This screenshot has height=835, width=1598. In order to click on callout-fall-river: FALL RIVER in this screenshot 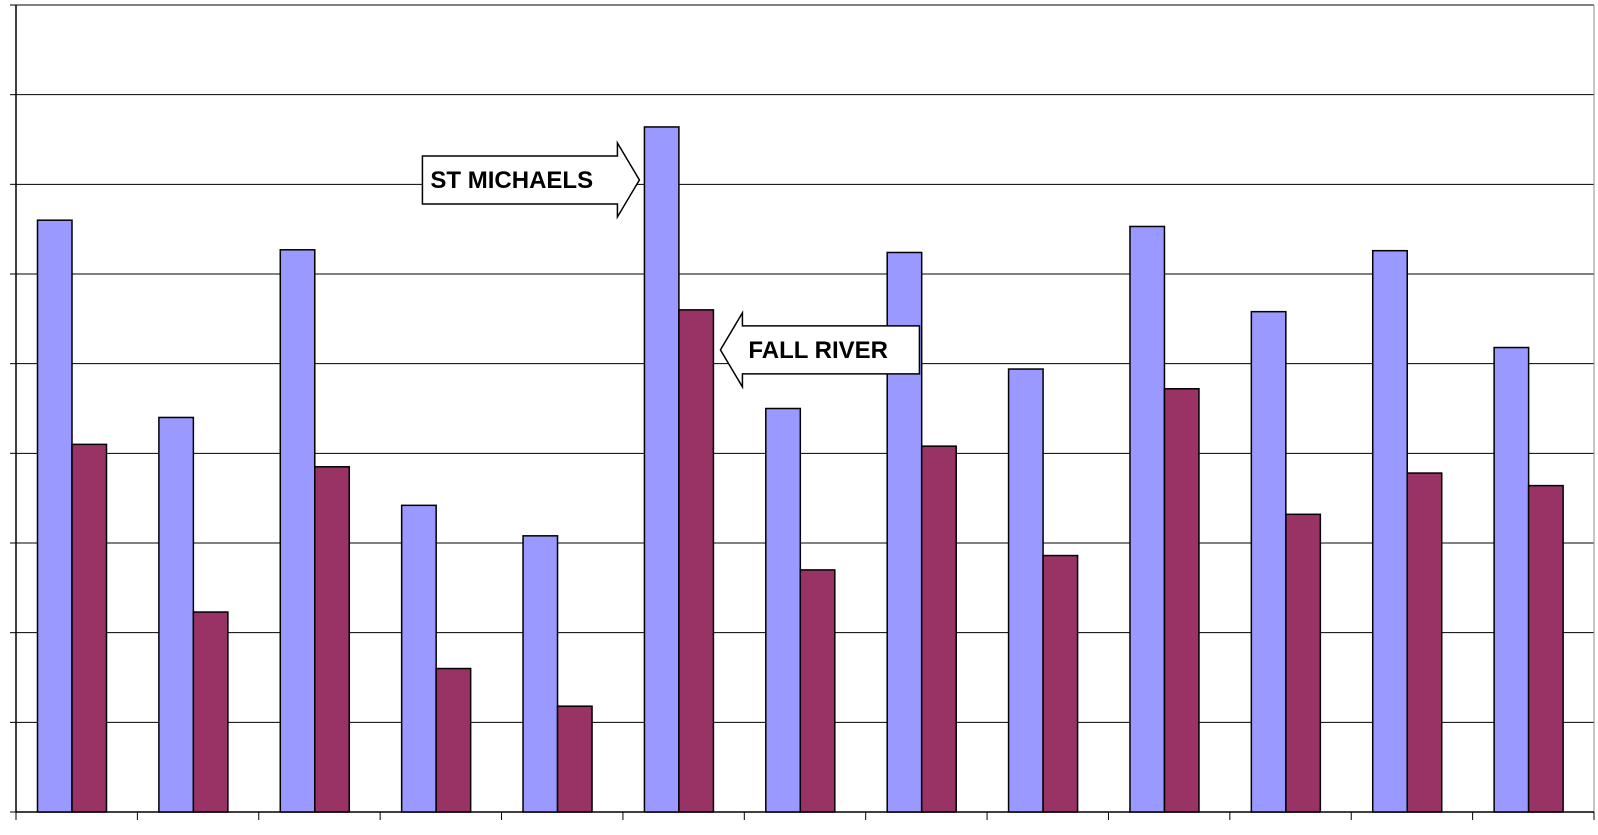, I will do `click(820, 350)`.